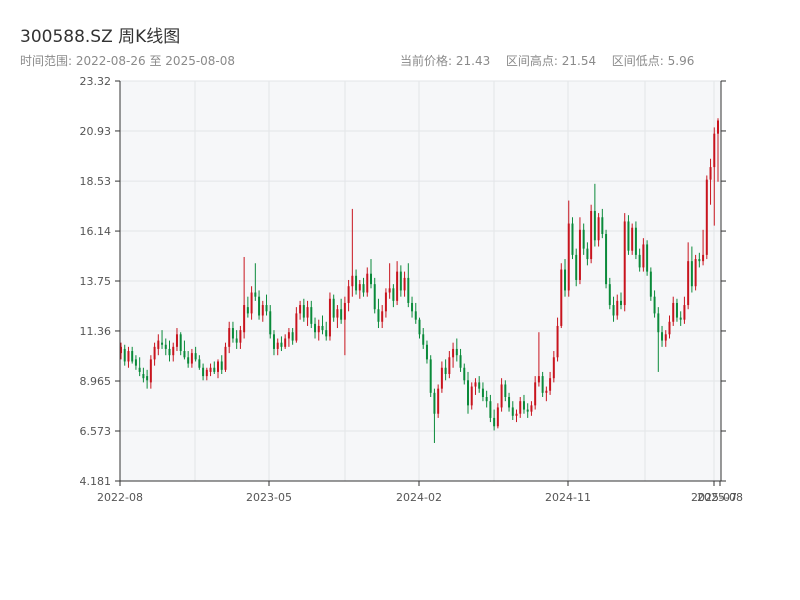  What do you see at coordinates (100, 37) in the screenshot?
I see `chart-title: 300588.SZ 周K线图` at bounding box center [100, 37].